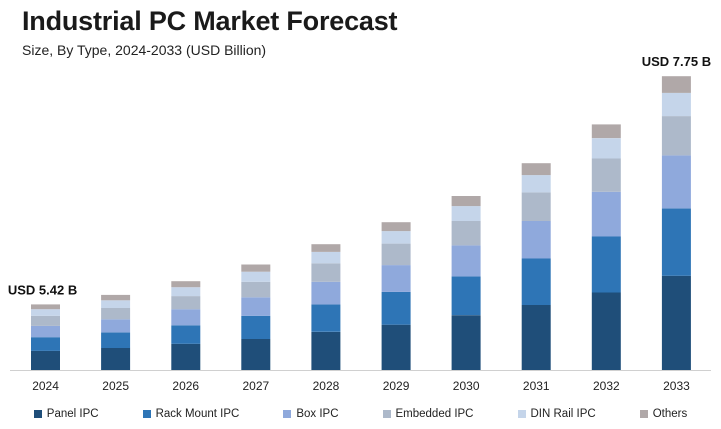 The height and width of the screenshot is (429, 721). What do you see at coordinates (396, 347) in the screenshot?
I see `bar-segment-2029-panel-ipc` at bounding box center [396, 347].